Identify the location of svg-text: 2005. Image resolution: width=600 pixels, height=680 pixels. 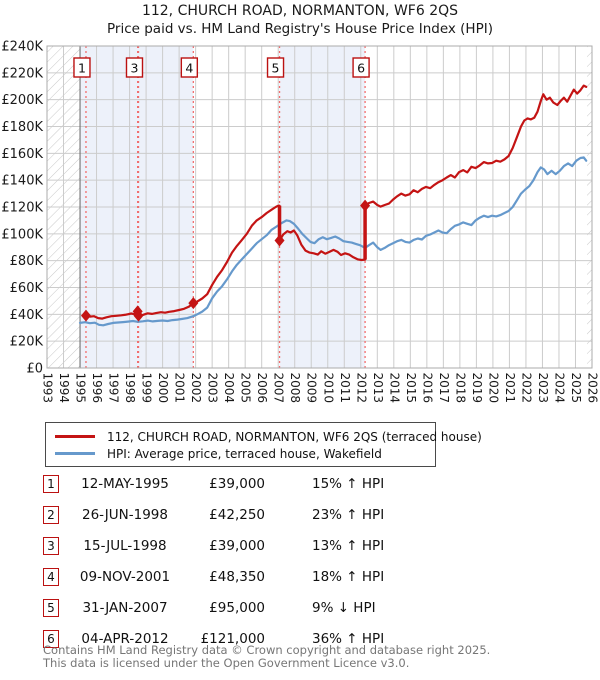
(246, 388).